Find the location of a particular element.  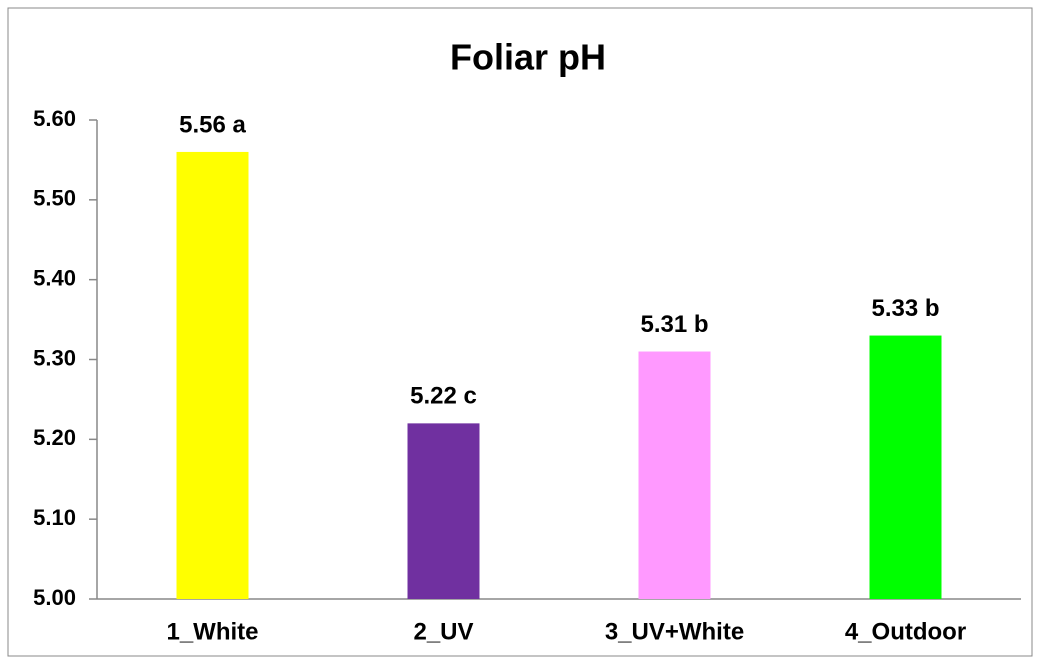

data-label: 5.33 b is located at coordinates (905, 308).